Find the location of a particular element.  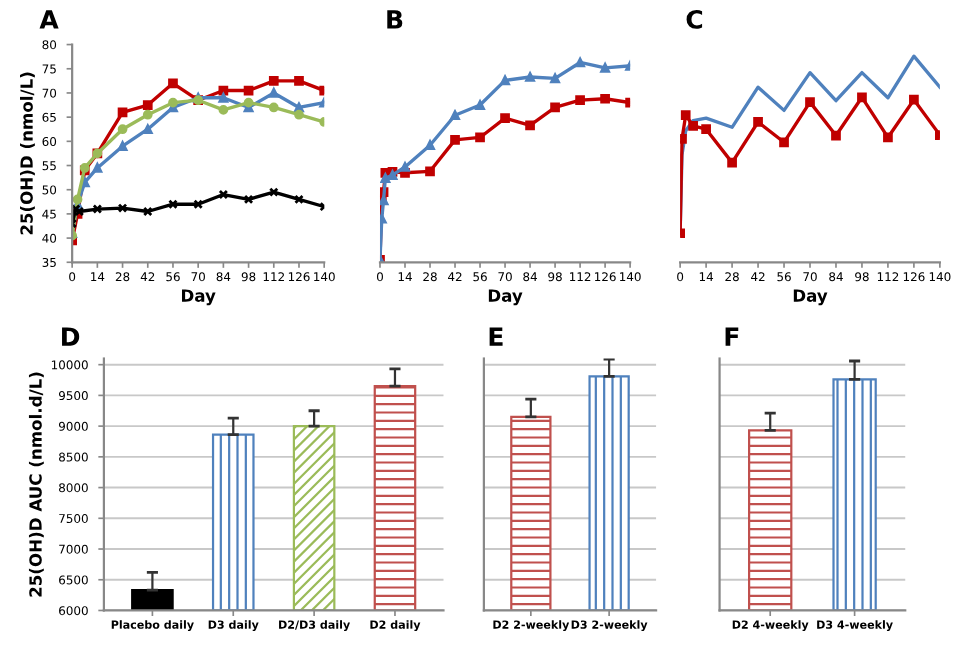

y-axis-title: 25(OH)D (nmol/L) is located at coordinates (27, 153).